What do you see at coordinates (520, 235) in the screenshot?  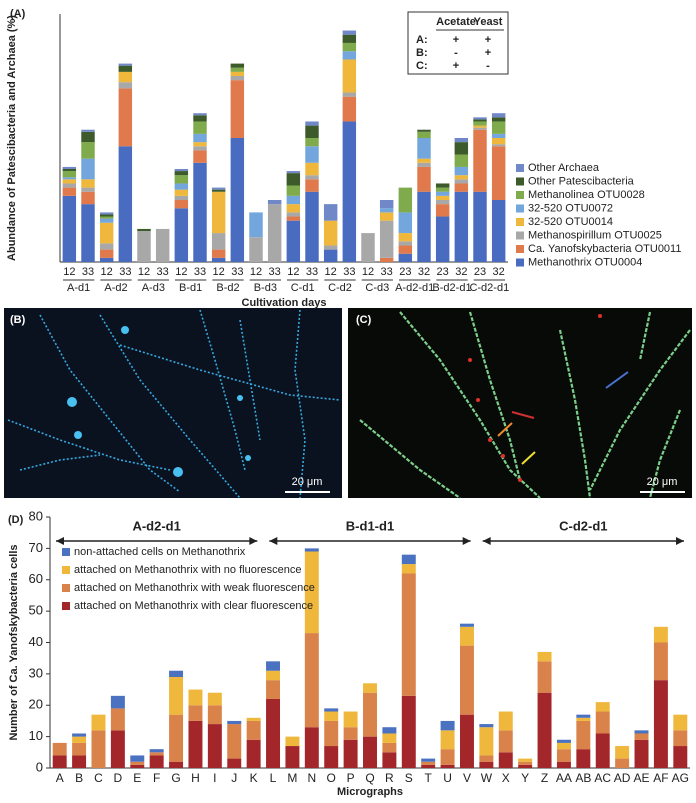 I see `legend-swatch` at bounding box center [520, 235].